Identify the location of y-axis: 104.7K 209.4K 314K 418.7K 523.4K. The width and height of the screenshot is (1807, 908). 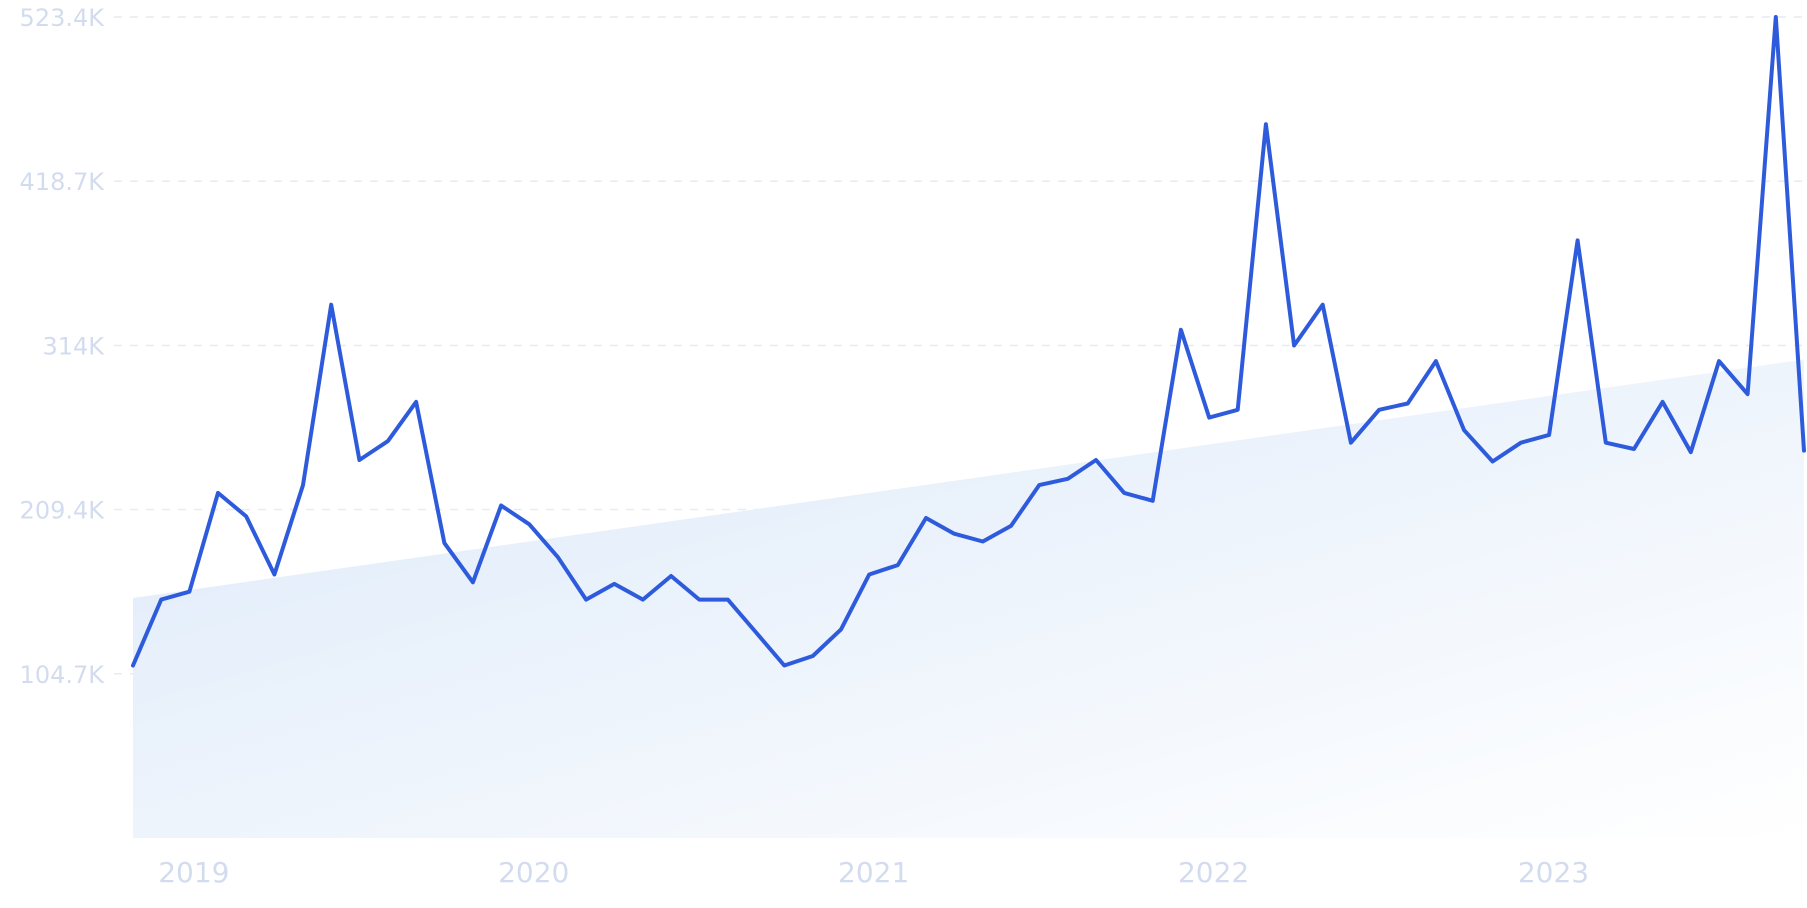
(63, 346).